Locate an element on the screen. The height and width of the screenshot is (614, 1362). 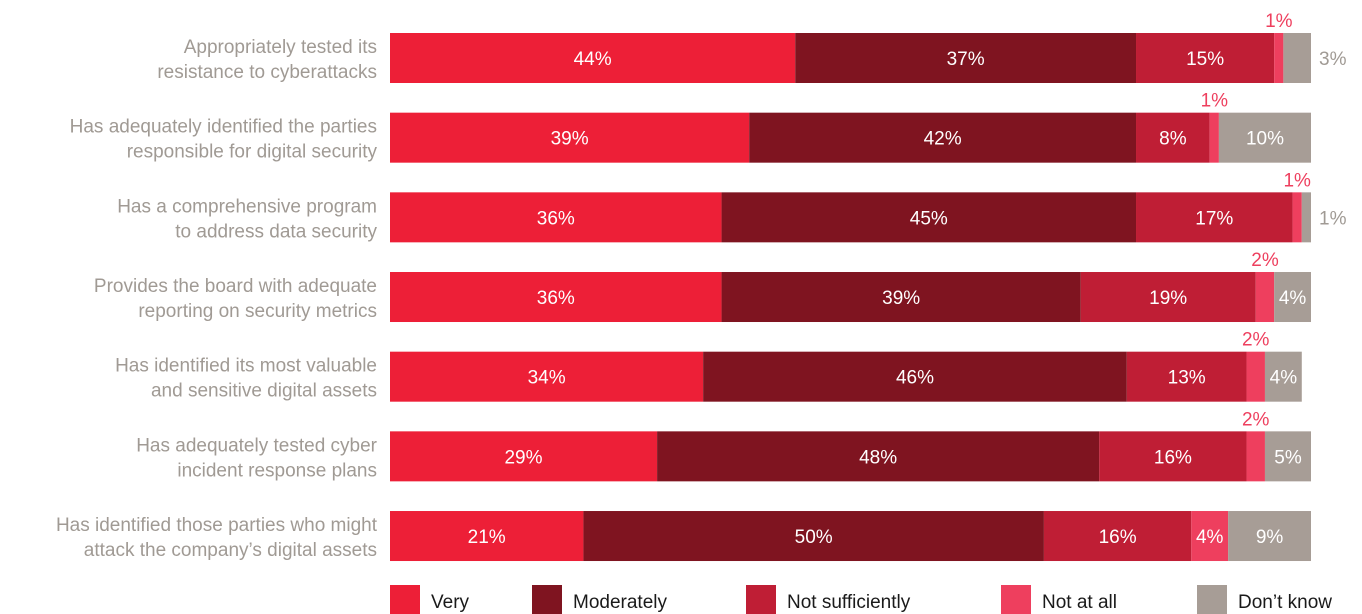
category-label-line: attack the company’s digital assets is located at coordinates (230, 550).